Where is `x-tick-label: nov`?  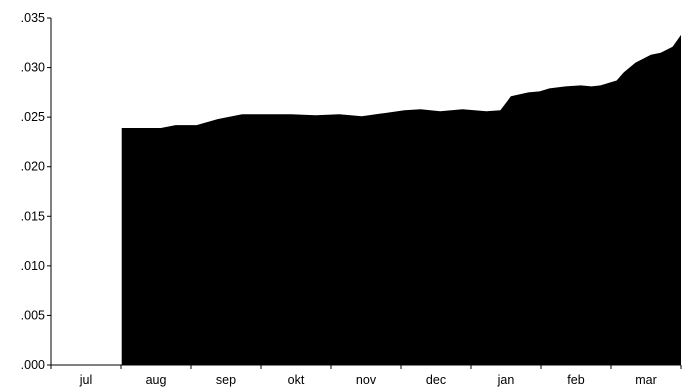 x-tick-label: nov is located at coordinates (366, 380).